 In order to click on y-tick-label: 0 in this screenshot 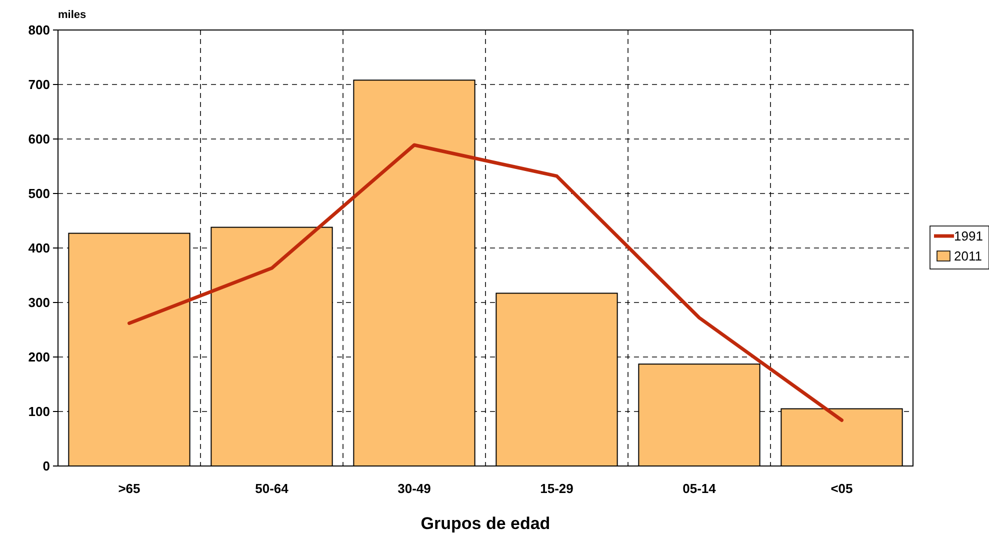, I will do `click(46, 466)`.